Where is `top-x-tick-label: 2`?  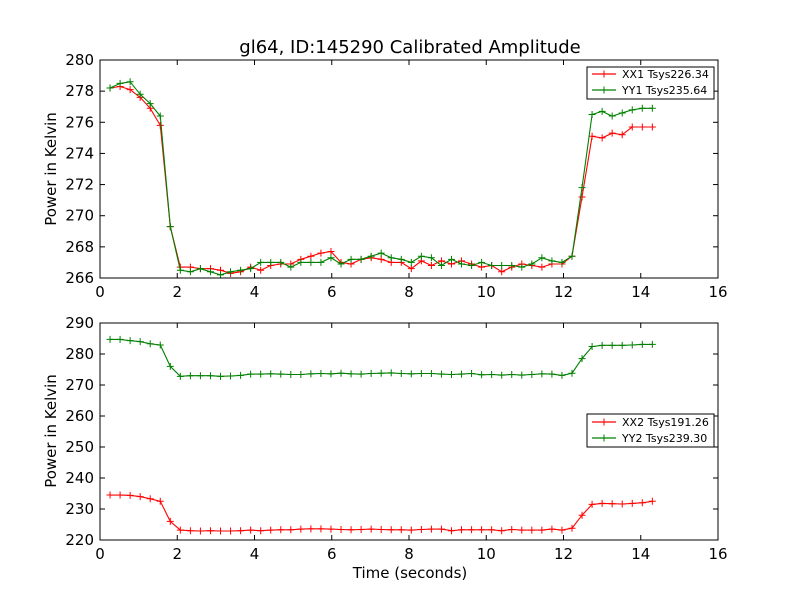
top-x-tick-label: 2 is located at coordinates (177, 292).